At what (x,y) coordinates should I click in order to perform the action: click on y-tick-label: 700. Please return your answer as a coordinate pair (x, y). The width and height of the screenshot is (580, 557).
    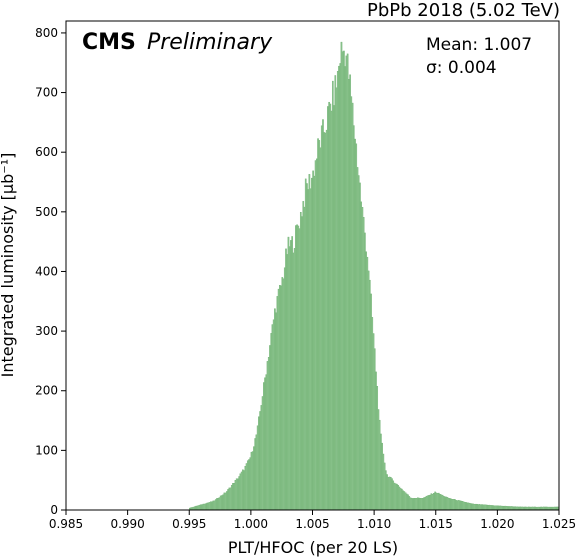
    Looking at the image, I should click on (46, 93).